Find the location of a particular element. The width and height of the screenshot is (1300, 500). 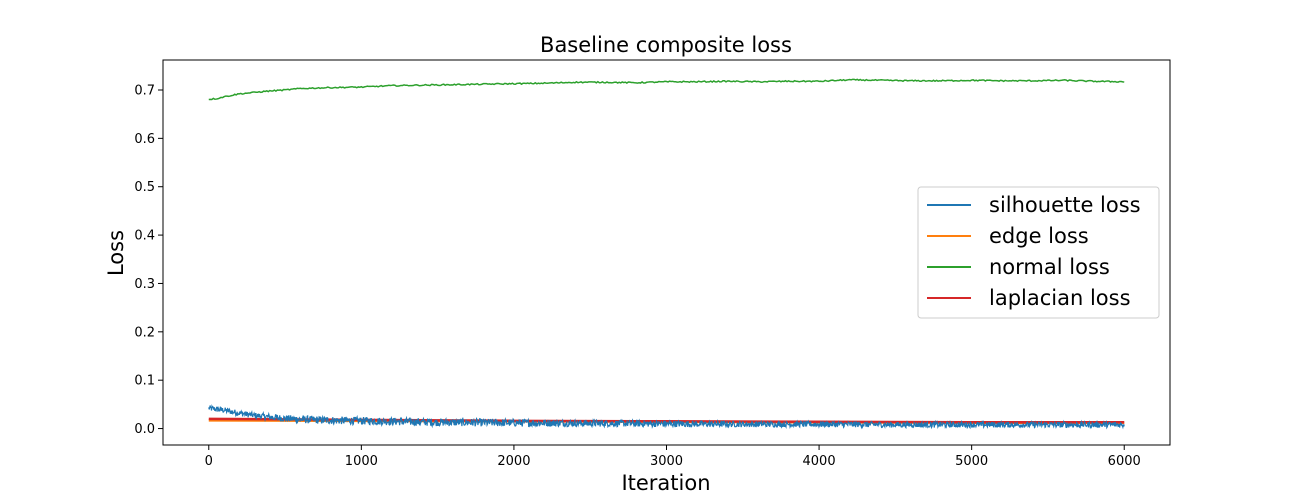

y-axis-label: Loss is located at coordinates (116, 253).